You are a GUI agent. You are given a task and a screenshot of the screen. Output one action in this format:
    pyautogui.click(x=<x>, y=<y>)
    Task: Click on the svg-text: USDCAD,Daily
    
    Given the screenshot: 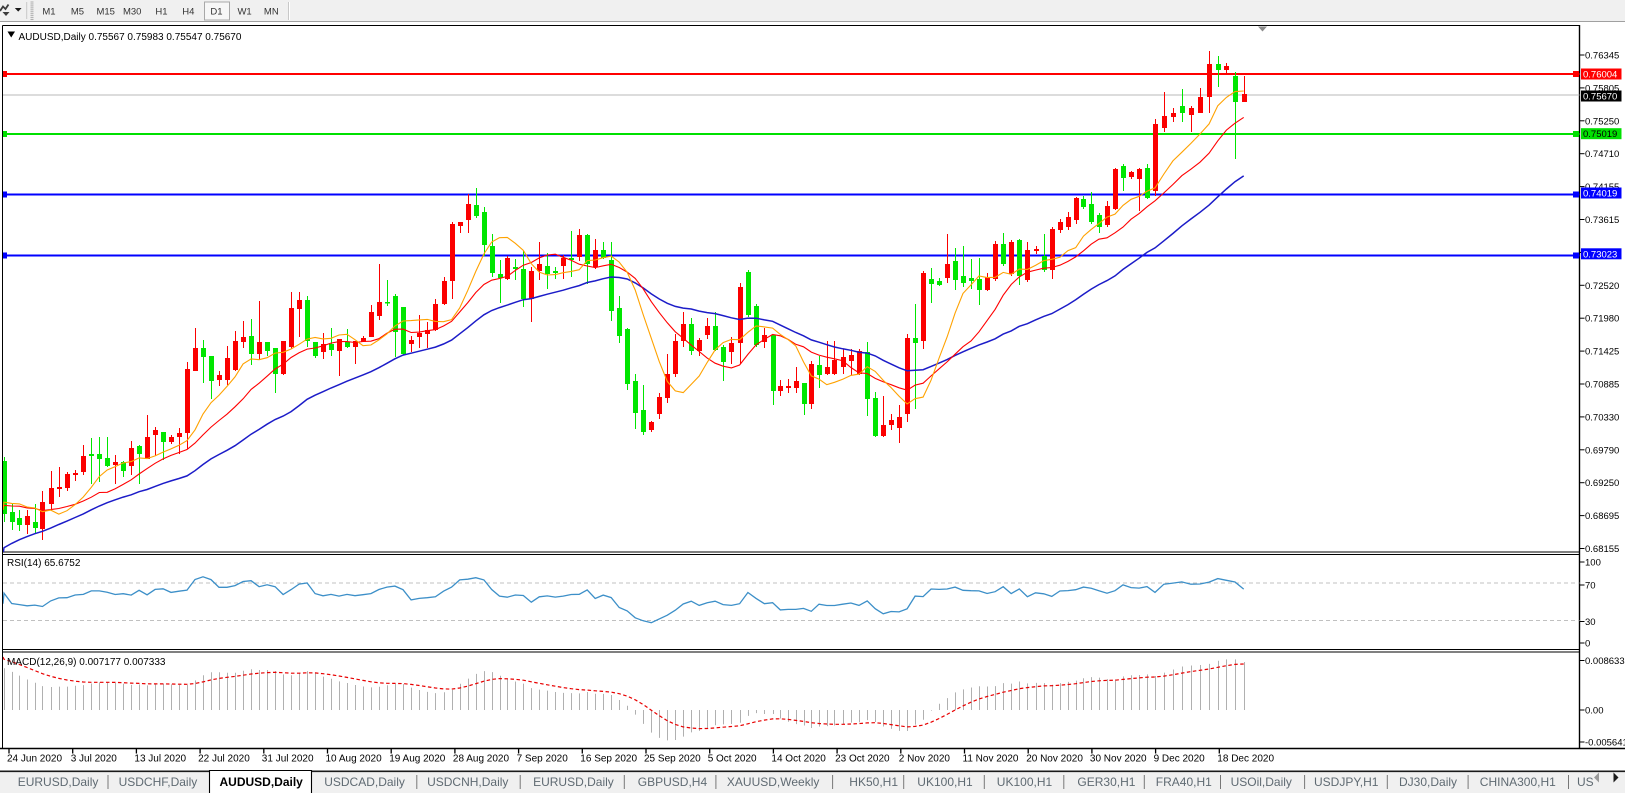 What is the action you would take?
    pyautogui.click(x=364, y=782)
    